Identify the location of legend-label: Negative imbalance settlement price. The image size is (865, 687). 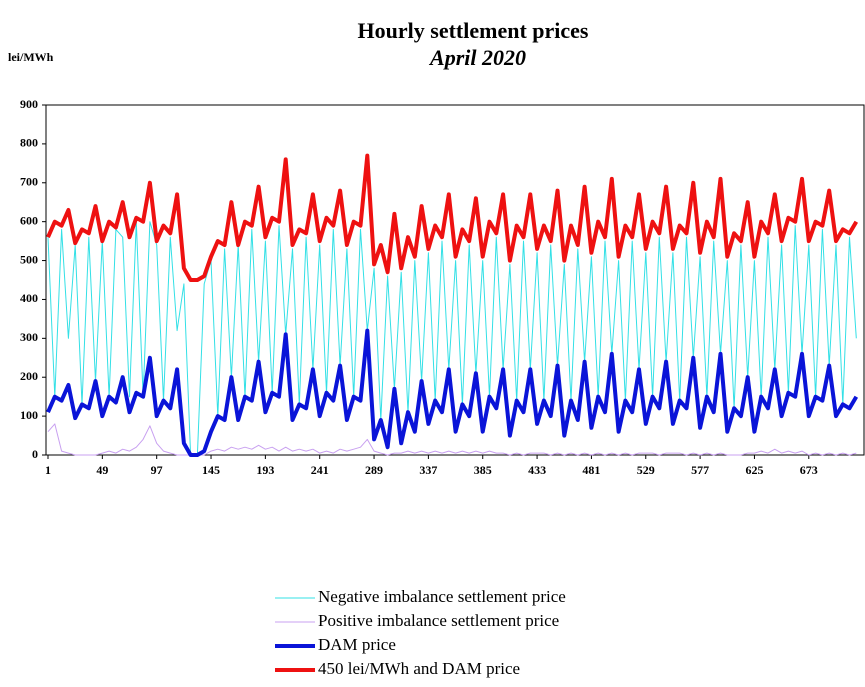
(442, 596).